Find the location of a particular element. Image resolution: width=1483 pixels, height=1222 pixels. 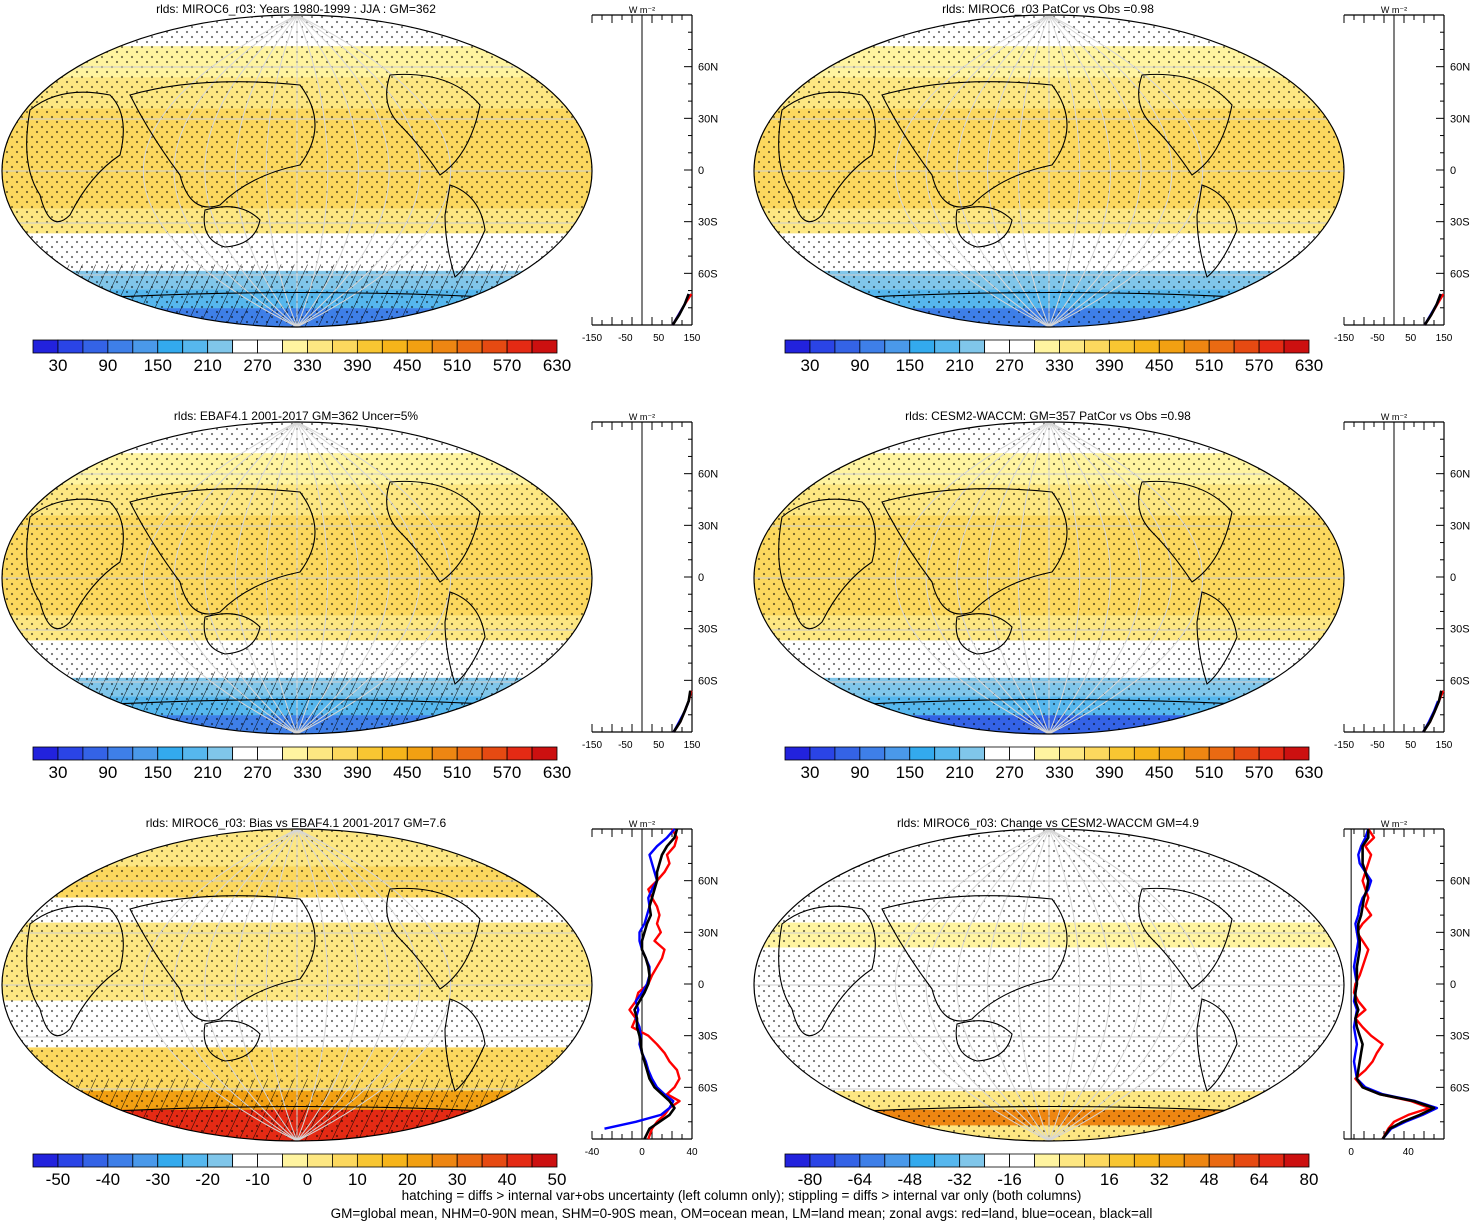

map-outline is located at coordinates (297, 578).